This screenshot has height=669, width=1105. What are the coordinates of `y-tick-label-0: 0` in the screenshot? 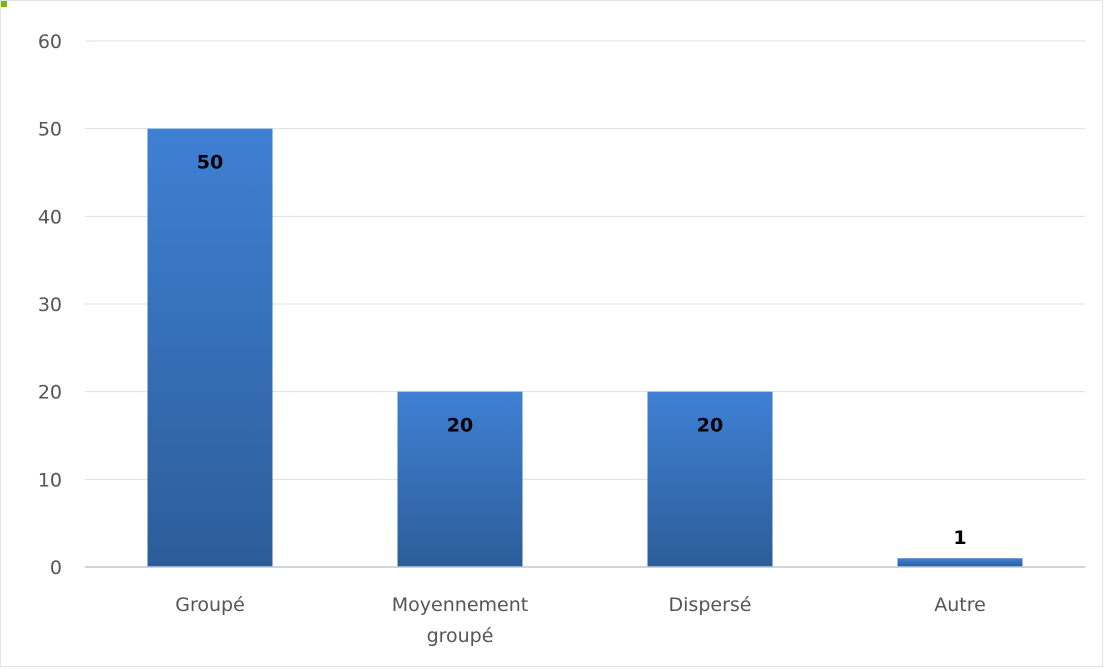 It's located at (56, 568).